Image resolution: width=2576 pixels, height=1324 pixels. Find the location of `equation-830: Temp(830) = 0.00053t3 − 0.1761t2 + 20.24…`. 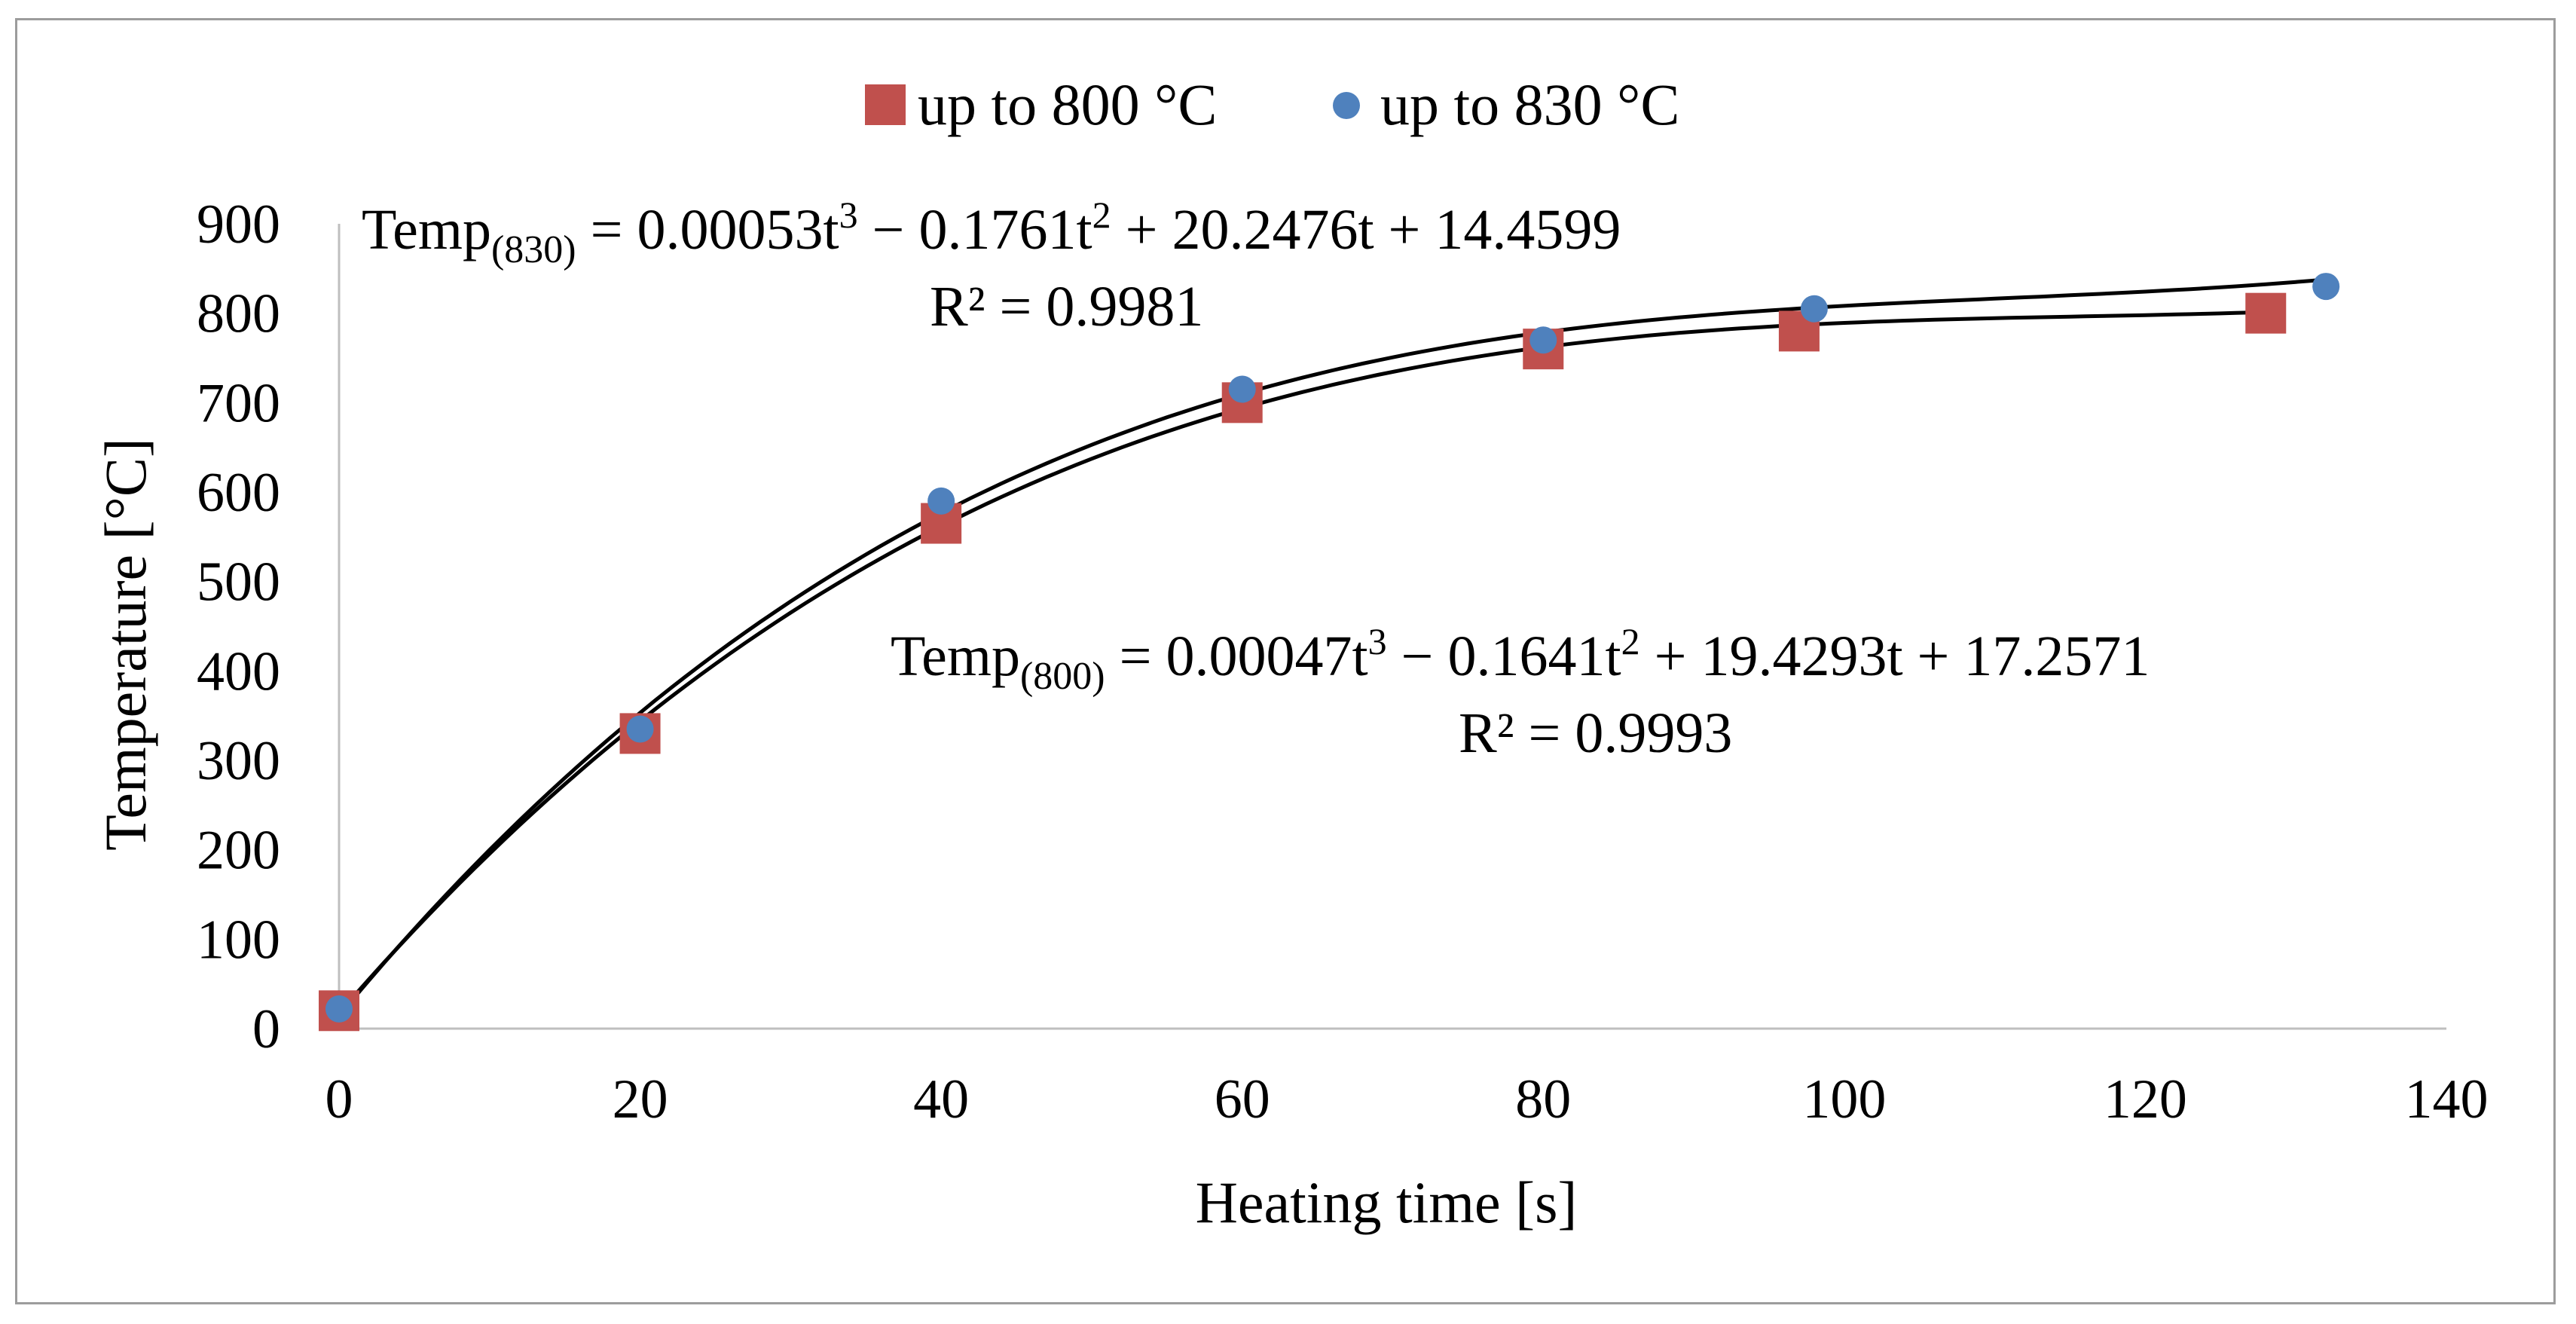

equation-830: Temp(830) = 0.00053t3 − 0.1761t2 + 20.24… is located at coordinates (992, 266).